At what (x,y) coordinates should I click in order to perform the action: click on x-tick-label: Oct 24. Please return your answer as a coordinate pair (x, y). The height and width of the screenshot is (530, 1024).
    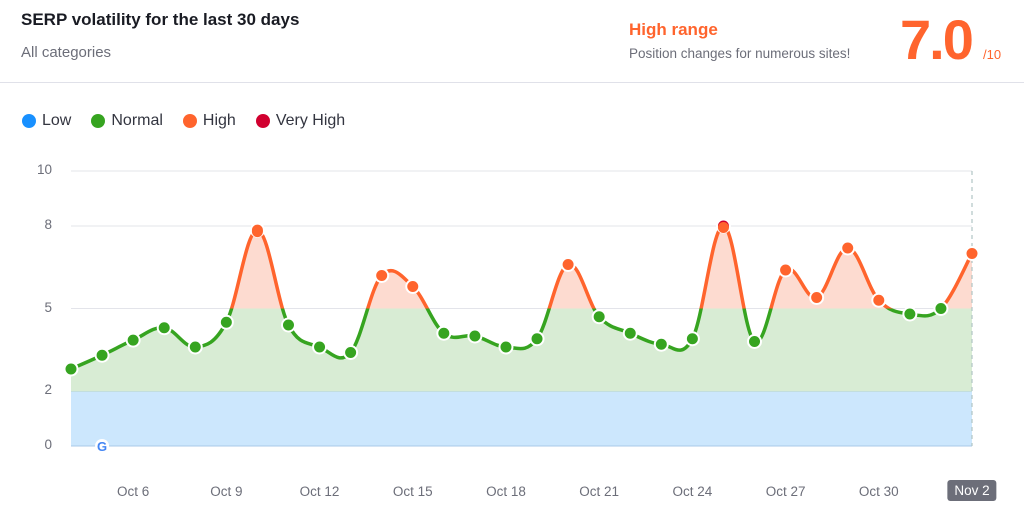
    Looking at the image, I should click on (692, 491).